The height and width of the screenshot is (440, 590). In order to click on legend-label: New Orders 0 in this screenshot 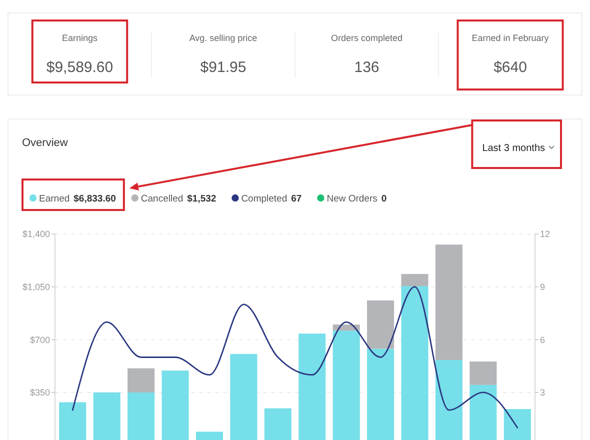, I will do `click(356, 198)`.